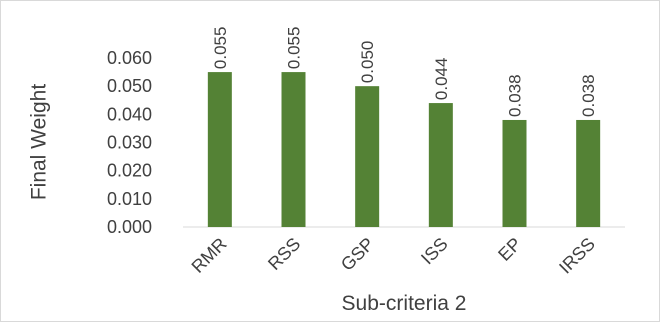 The width and height of the screenshot is (662, 324). What do you see at coordinates (129, 171) in the screenshot?
I see `y-tick-label: 0.020` at bounding box center [129, 171].